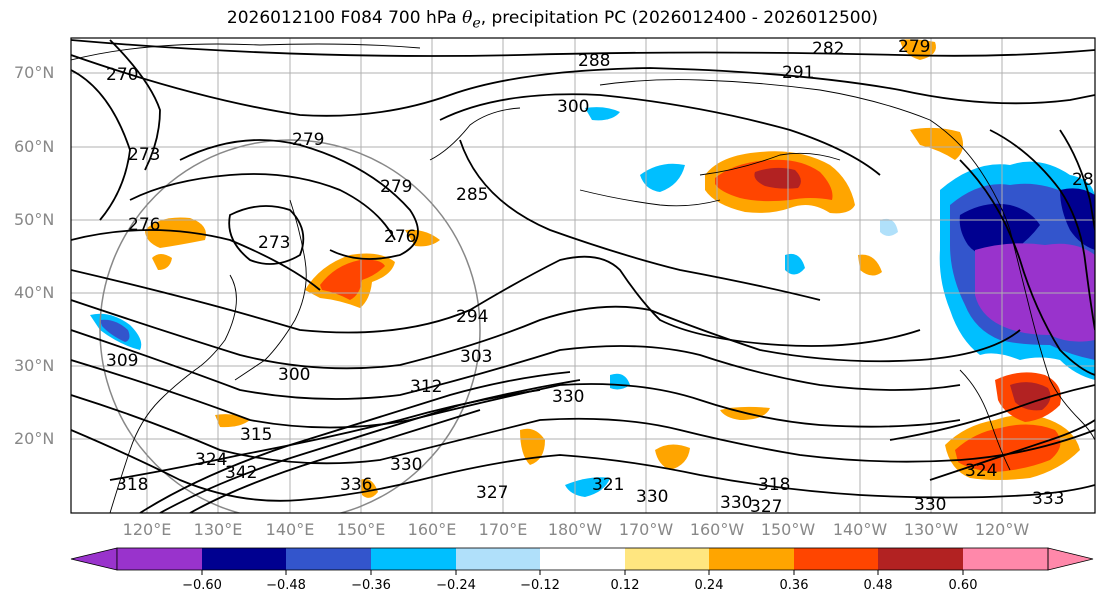 This screenshot has width=1105, height=606. Describe the element at coordinates (709, 585) in the screenshot. I see `colorbar-tick-label: 0.24` at that location.